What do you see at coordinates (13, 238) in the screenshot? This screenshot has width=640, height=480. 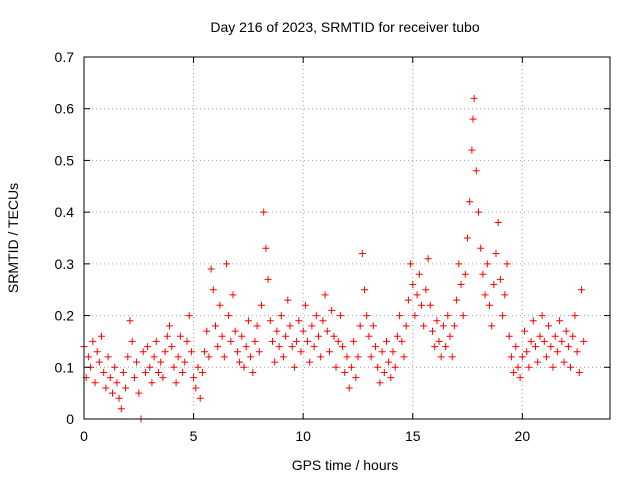 I see `y-axis-label: SRMTID / TECUs` at bounding box center [13, 238].